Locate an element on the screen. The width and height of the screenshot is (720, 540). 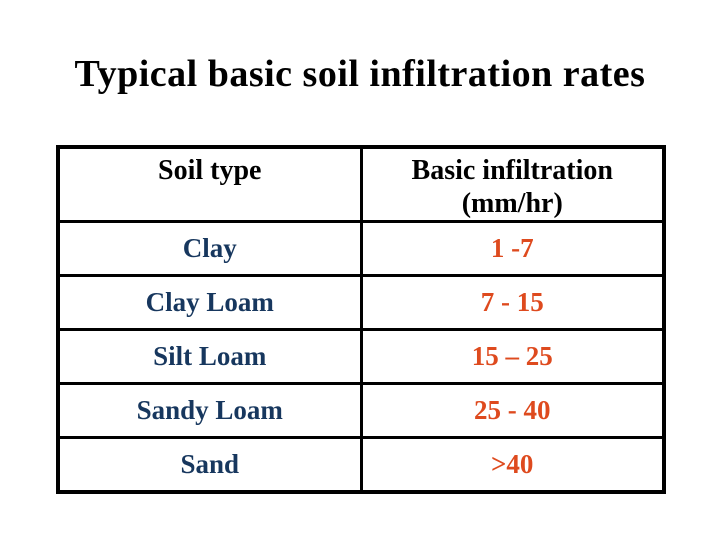
infiltration-value-cell: >40 is located at coordinates (512, 464).